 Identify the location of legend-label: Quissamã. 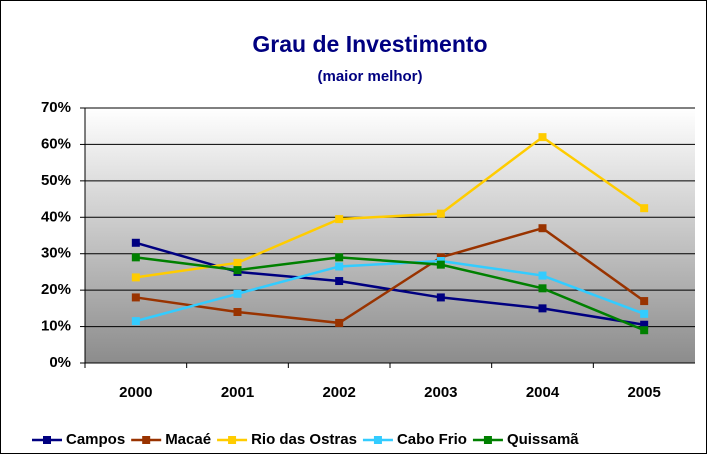
(543, 439).